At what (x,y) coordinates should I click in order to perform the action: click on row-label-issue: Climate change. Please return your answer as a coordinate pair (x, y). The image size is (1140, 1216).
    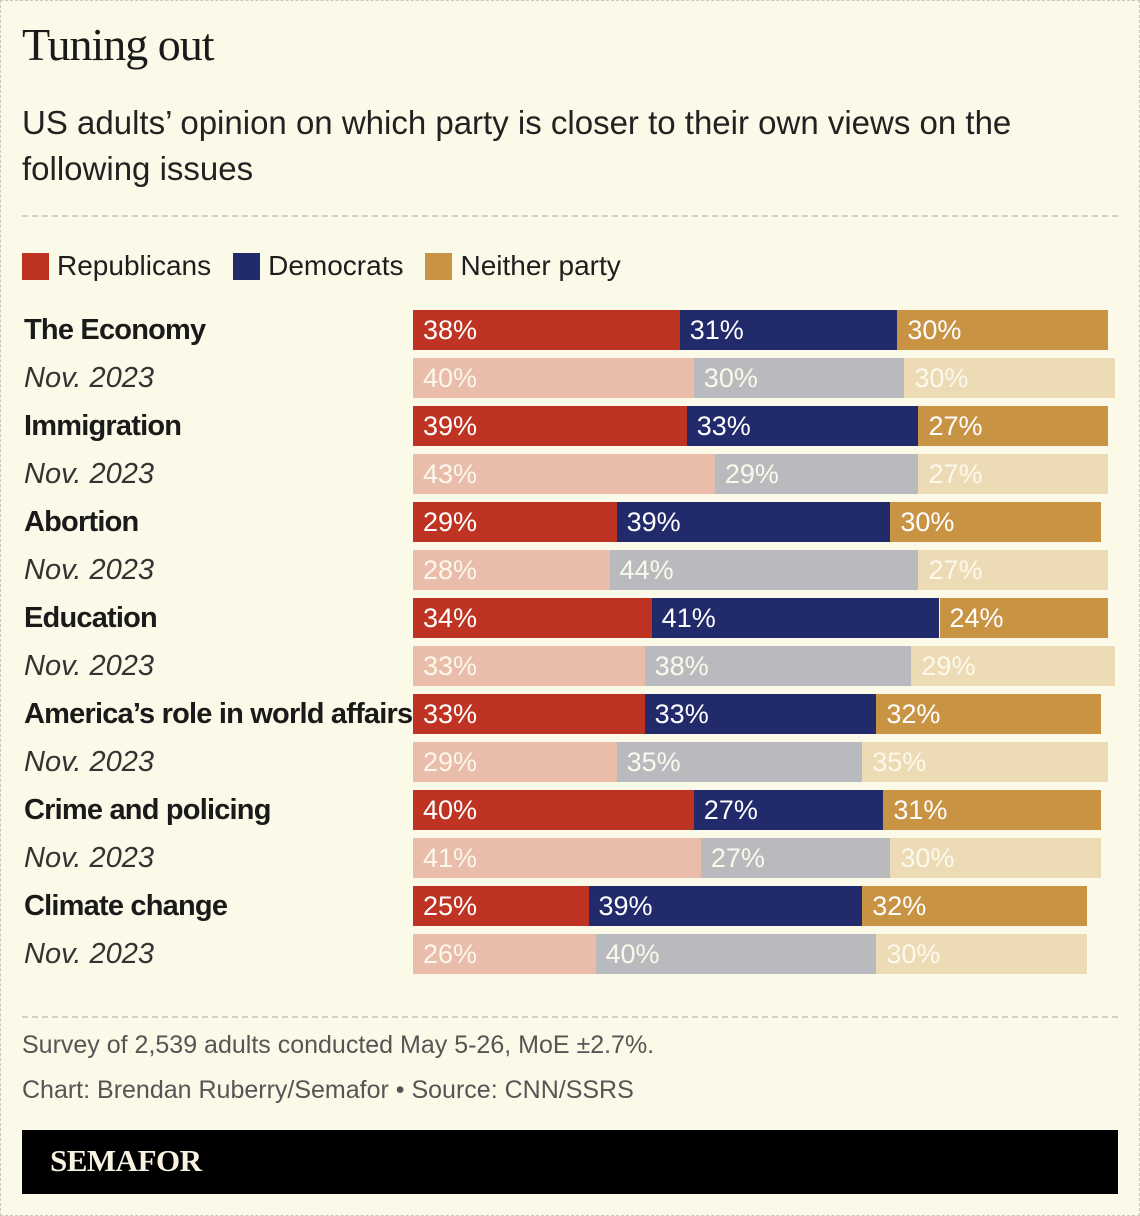
    Looking at the image, I should click on (126, 906).